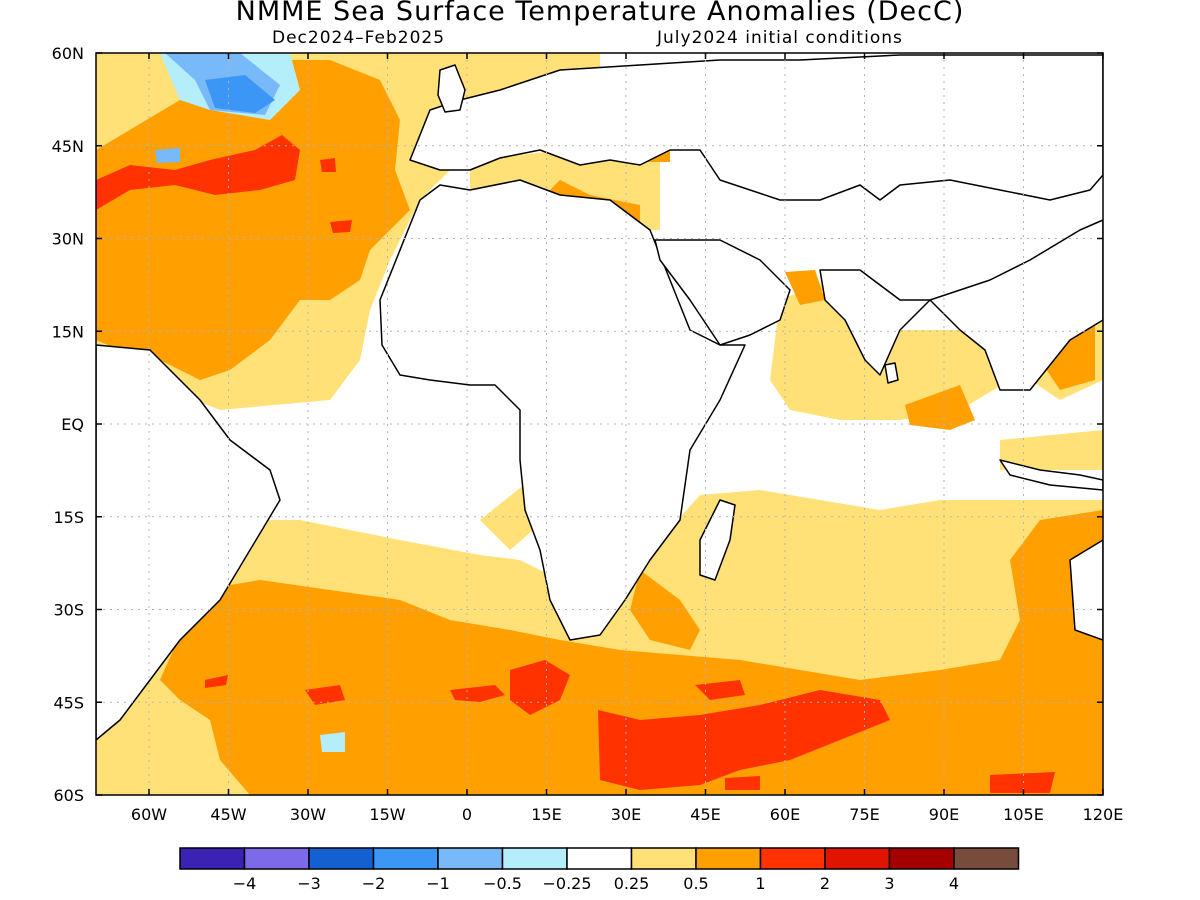  I want to click on lon-label: 60E, so click(785, 814).